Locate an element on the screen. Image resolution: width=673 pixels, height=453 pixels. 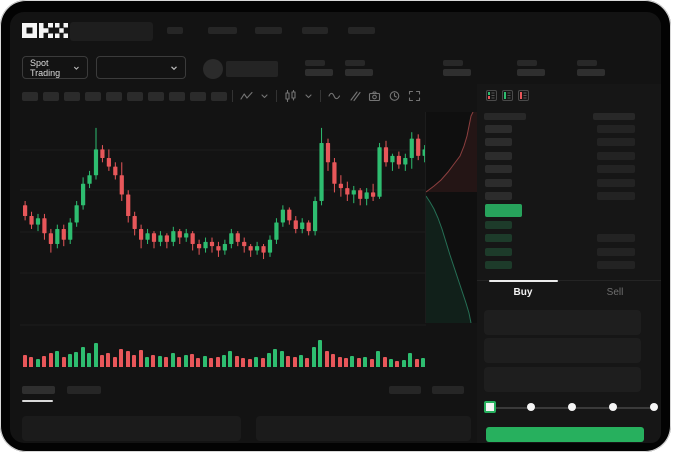
price-field is located at coordinates (562, 322).